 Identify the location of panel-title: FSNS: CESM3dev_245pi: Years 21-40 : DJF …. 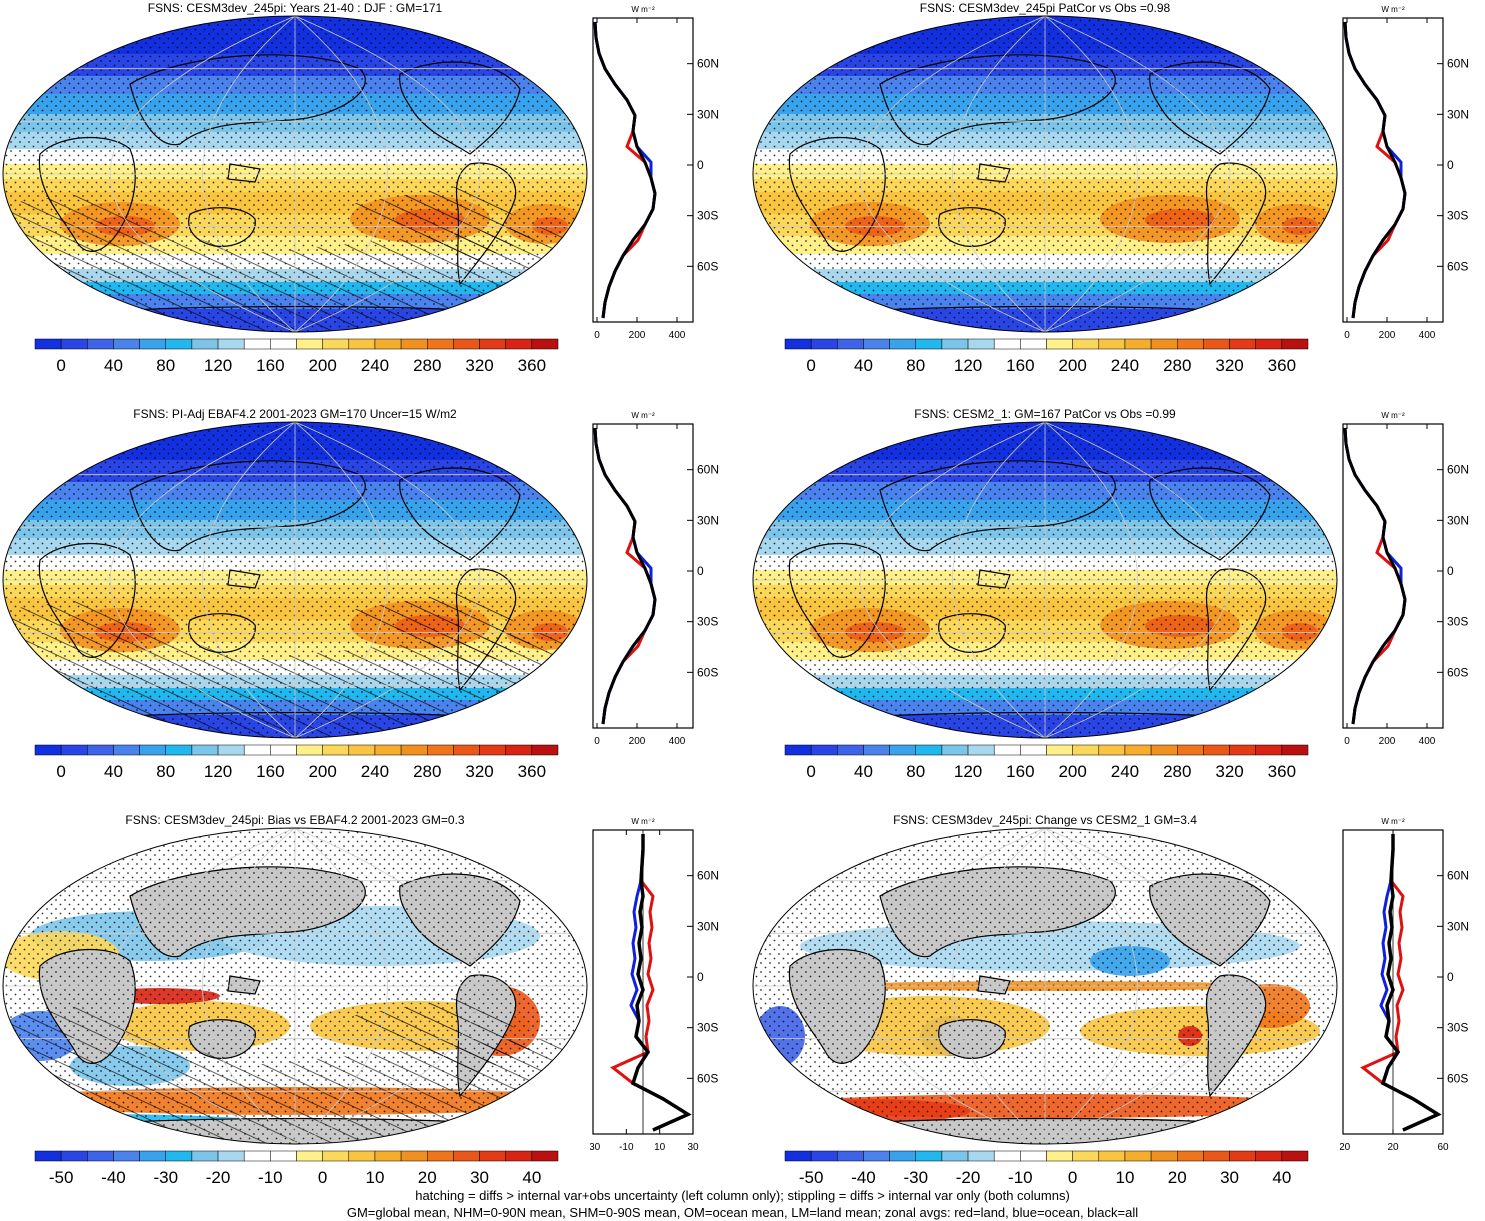
(295, 8).